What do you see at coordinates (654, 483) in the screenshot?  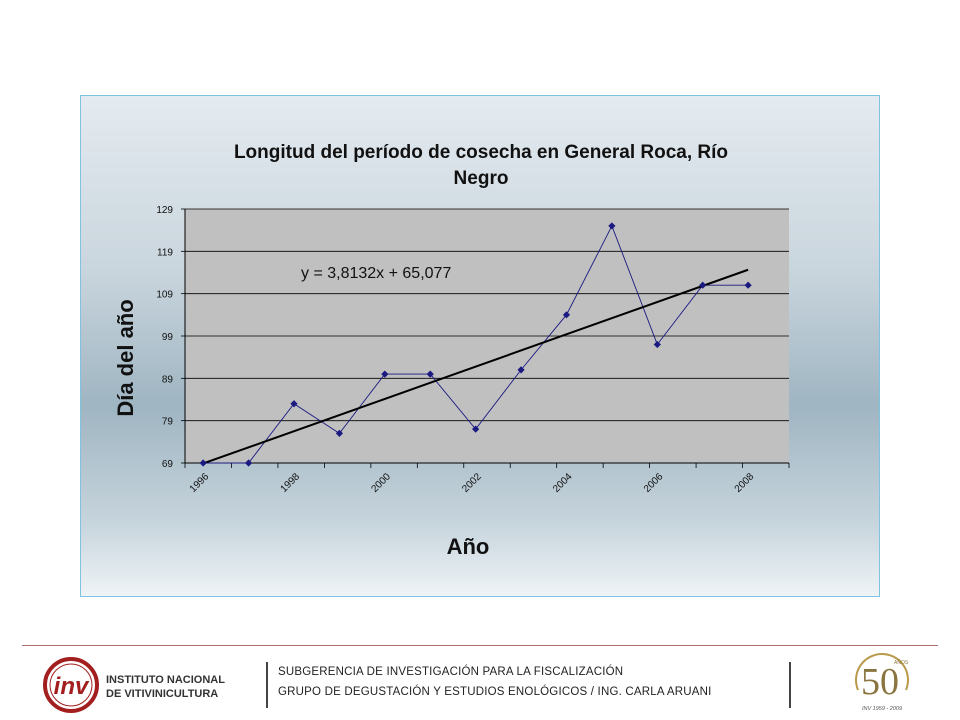 I see `x-tick-label: 2006` at bounding box center [654, 483].